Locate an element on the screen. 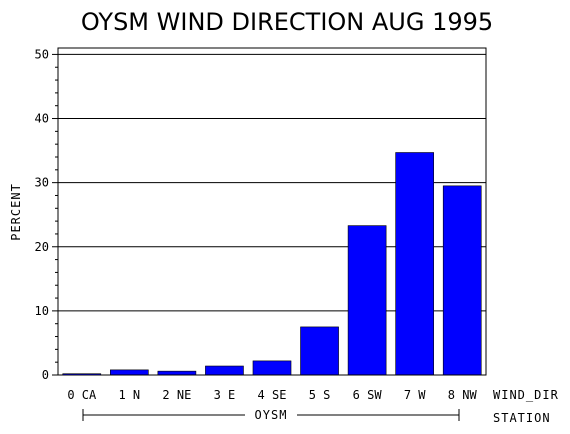 Image resolution: width=570 pixels, height=434 pixels. bar-4-se is located at coordinates (272, 368).